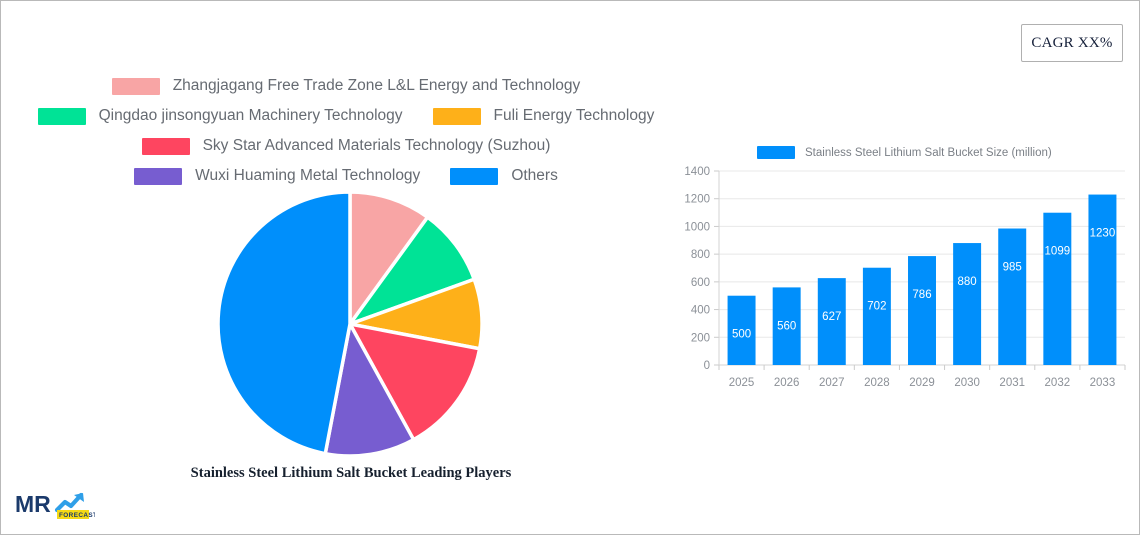 The height and width of the screenshot is (535, 1140). I want to click on x-axis-label: 2026, so click(787, 383).